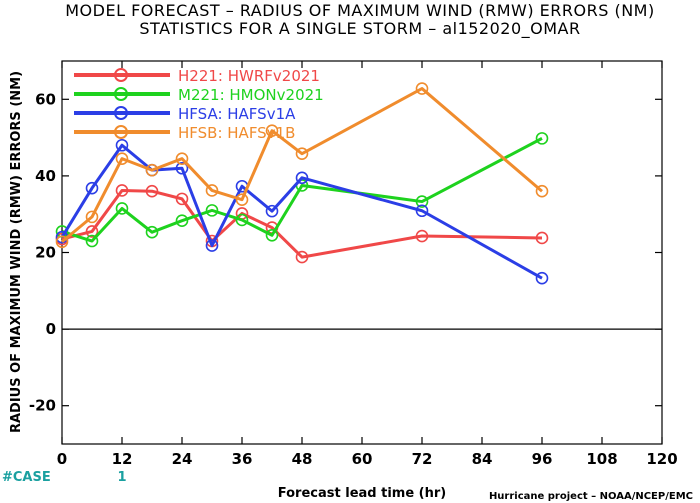 The image size is (700, 503). Describe the element at coordinates (661, 459) in the screenshot. I see `x-tick-label: 120` at that location.